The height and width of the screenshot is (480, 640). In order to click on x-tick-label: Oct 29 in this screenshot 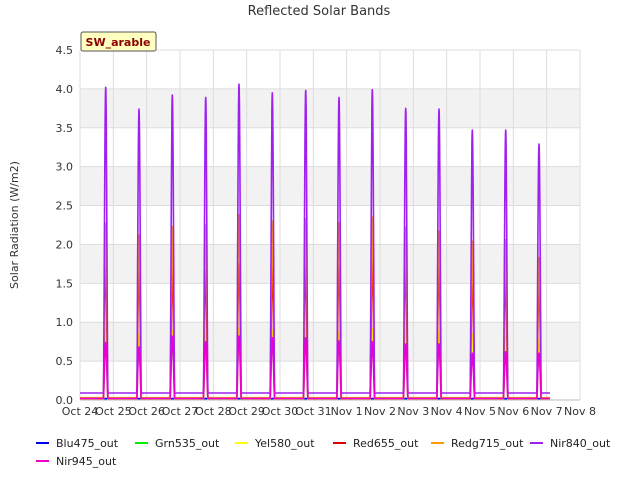, I will do `click(246, 411)`.